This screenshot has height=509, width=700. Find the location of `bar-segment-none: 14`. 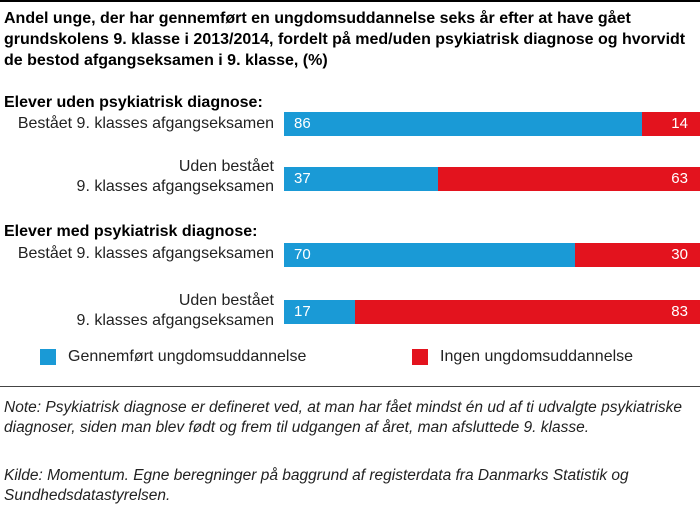

bar-segment-none: 14 is located at coordinates (670, 124).